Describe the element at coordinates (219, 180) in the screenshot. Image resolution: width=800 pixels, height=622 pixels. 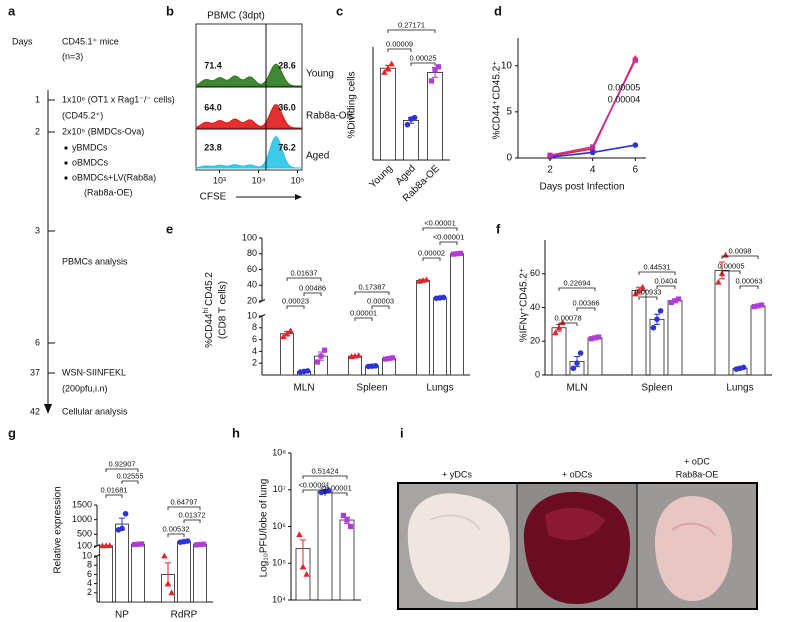
I see `x-tick-label: 10³` at that location.